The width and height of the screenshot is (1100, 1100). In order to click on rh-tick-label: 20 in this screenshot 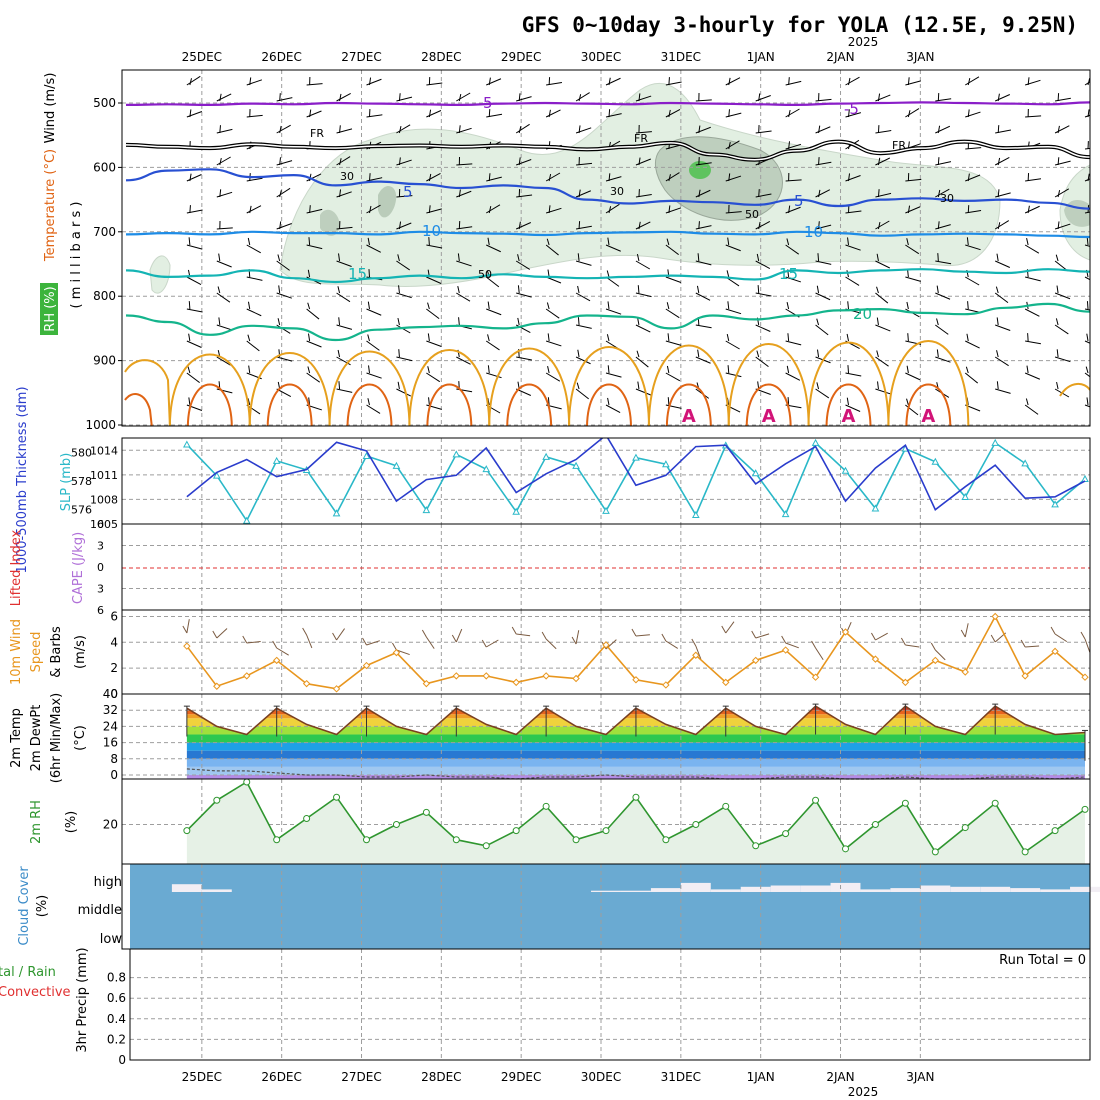, I will do `click(110, 825)`.